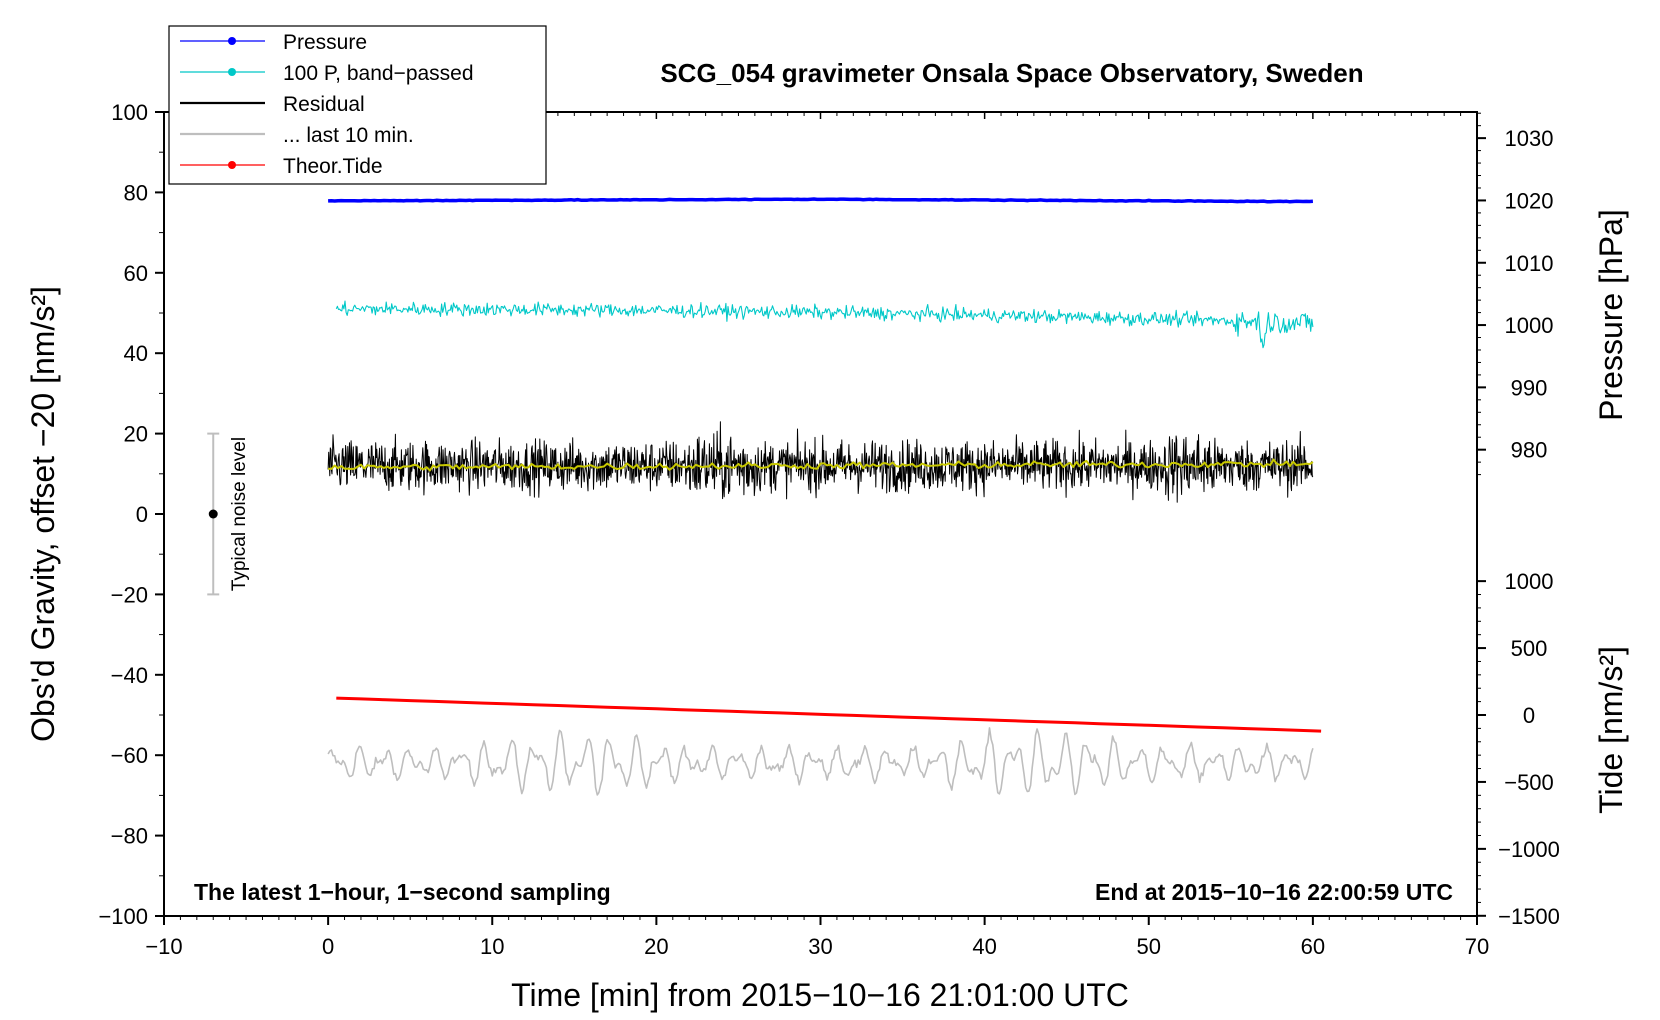 The width and height of the screenshot is (1660, 1020). I want to click on annotation-end-time: End at 2015−10−16 22:00:59 UTC, so click(1274, 892).